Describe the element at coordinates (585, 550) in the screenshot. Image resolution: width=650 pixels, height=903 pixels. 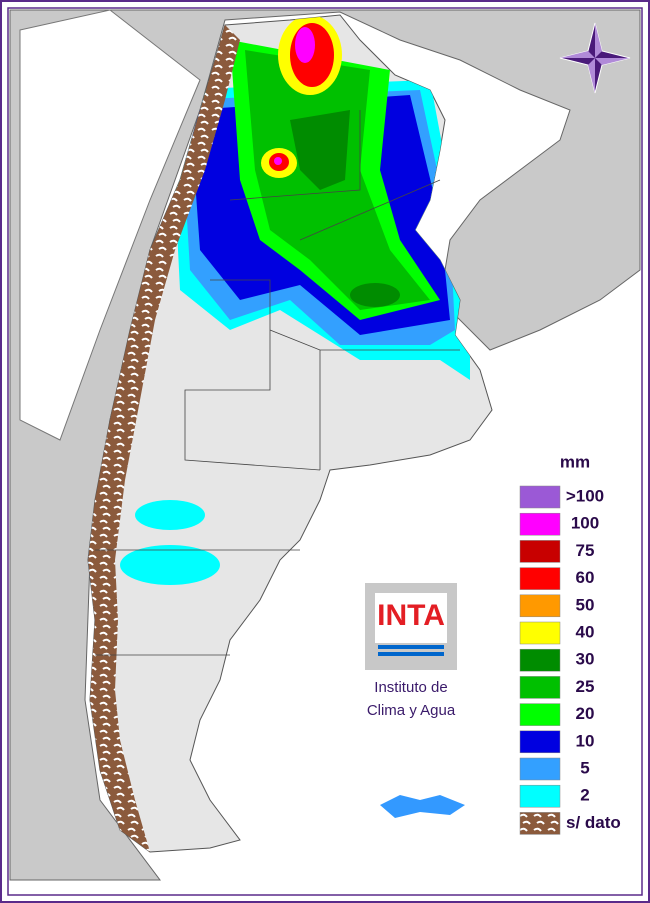
I see `legend-label: 75` at that location.